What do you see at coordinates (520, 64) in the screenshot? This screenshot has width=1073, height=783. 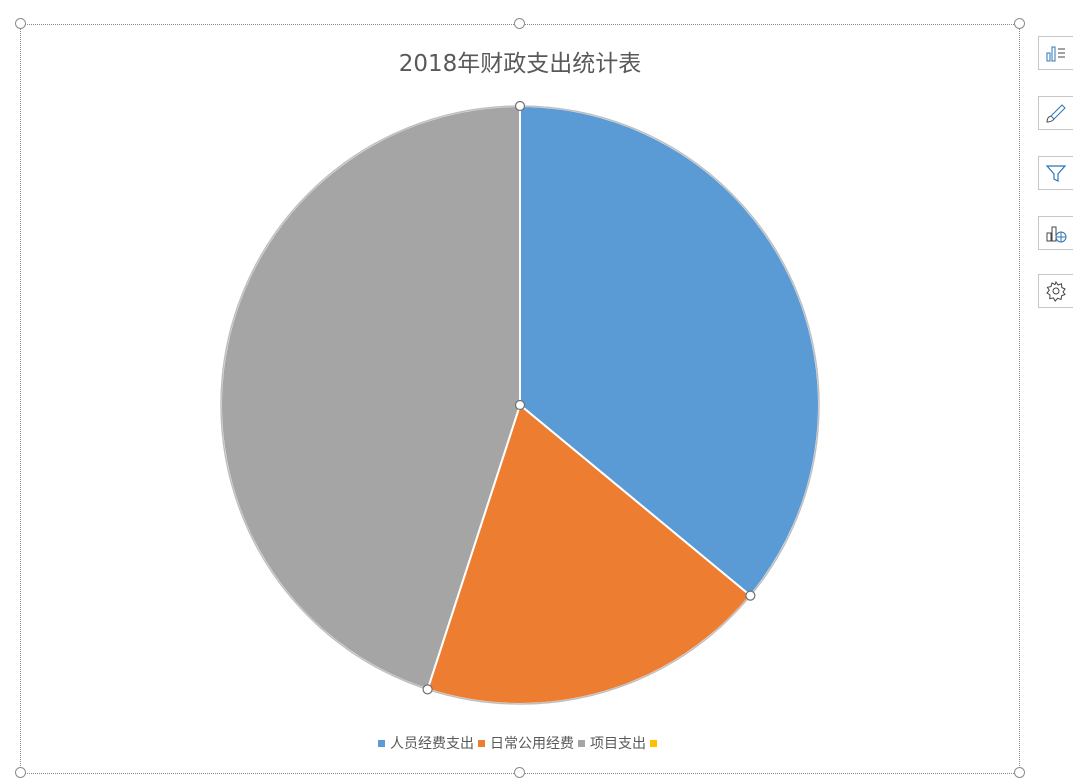 I see `chart-title: 2018年财政支出统计表` at bounding box center [520, 64].